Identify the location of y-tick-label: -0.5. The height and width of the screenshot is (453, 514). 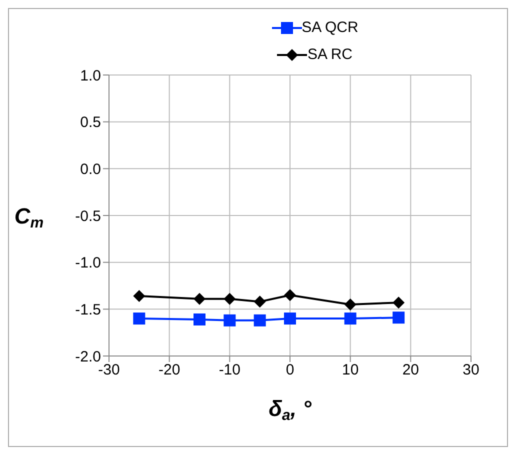
(88, 216).